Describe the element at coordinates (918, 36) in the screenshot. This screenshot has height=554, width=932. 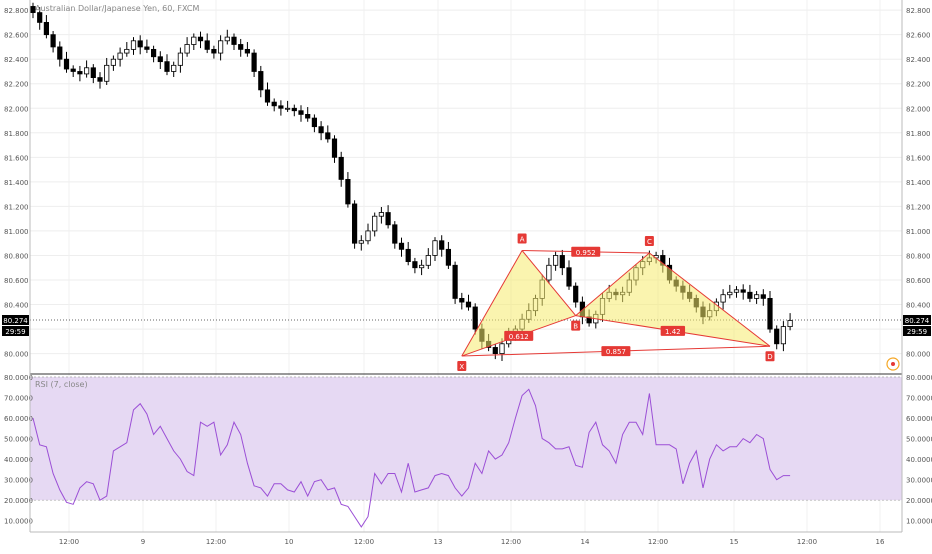
I see `price-tick-right: 82.600` at that location.